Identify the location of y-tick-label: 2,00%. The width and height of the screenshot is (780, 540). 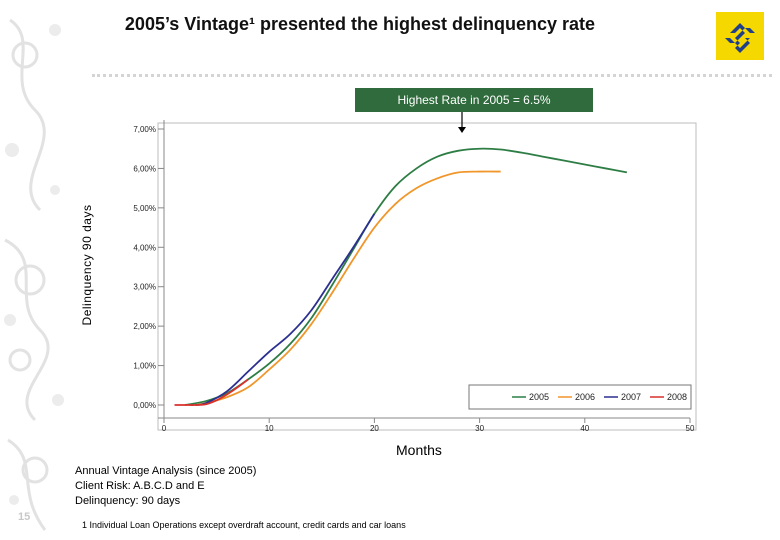
(144, 326).